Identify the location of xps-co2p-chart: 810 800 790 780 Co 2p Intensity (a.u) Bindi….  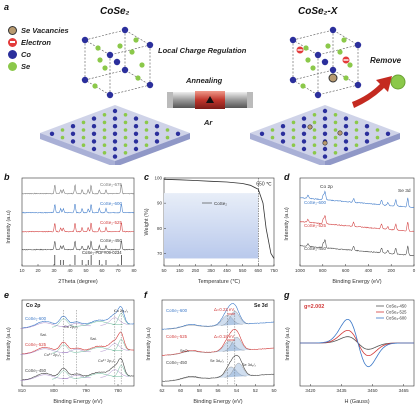
(70, 352).